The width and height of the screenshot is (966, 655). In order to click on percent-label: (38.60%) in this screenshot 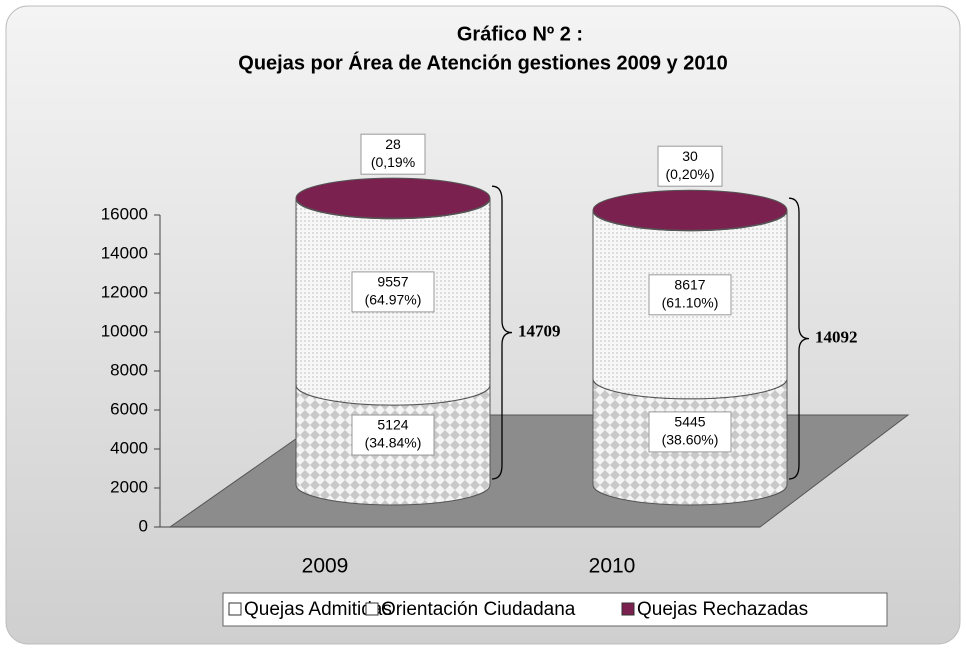, I will do `click(690, 440)`.